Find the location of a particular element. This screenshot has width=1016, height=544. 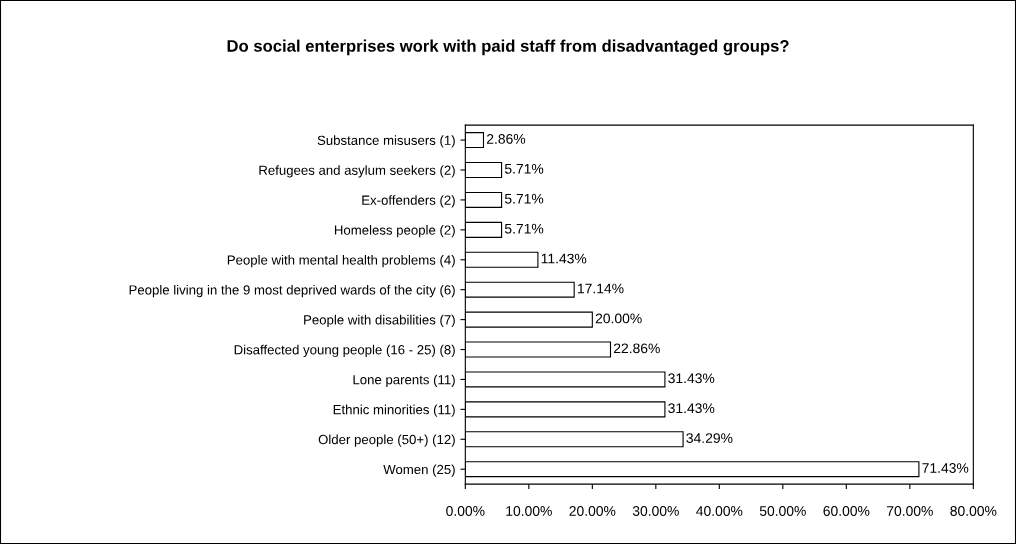

x-tick-label: 20.00% is located at coordinates (592, 511).